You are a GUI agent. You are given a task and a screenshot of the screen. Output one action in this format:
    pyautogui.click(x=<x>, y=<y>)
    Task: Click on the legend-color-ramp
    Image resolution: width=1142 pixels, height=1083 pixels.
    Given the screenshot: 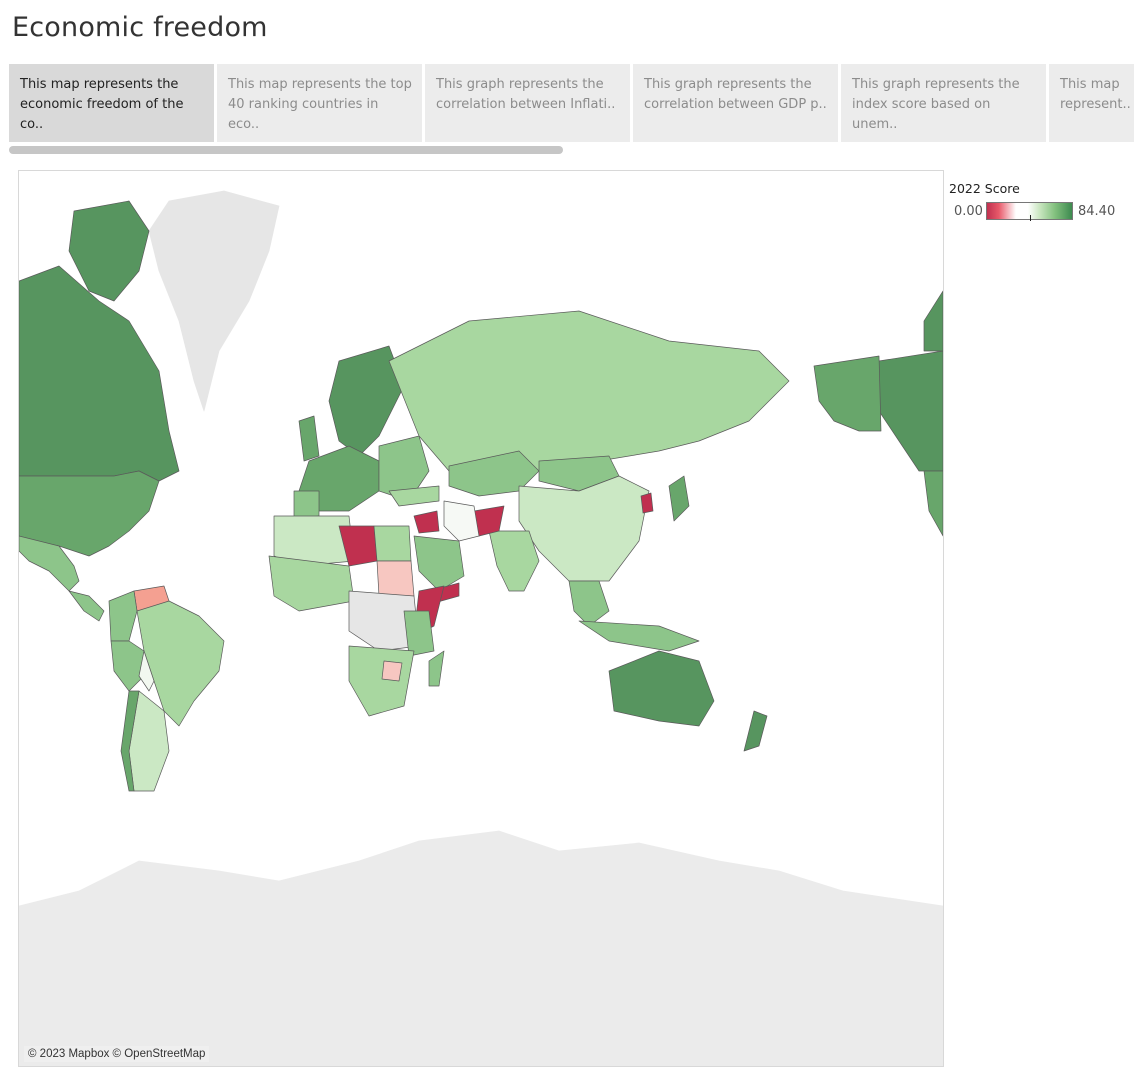 What is the action you would take?
    pyautogui.click(x=1029, y=211)
    